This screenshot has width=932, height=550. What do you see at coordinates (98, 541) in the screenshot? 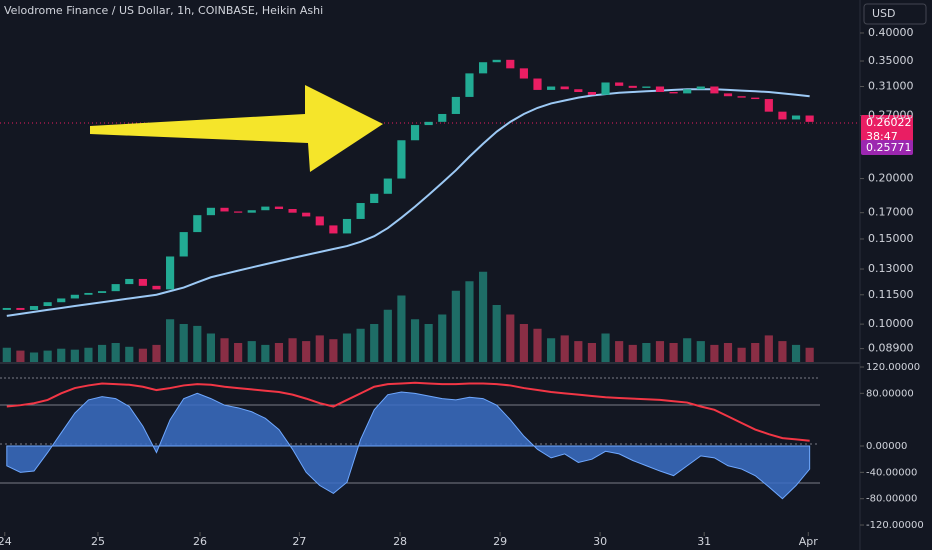
I see `x-tick-label: 25` at bounding box center [98, 541].